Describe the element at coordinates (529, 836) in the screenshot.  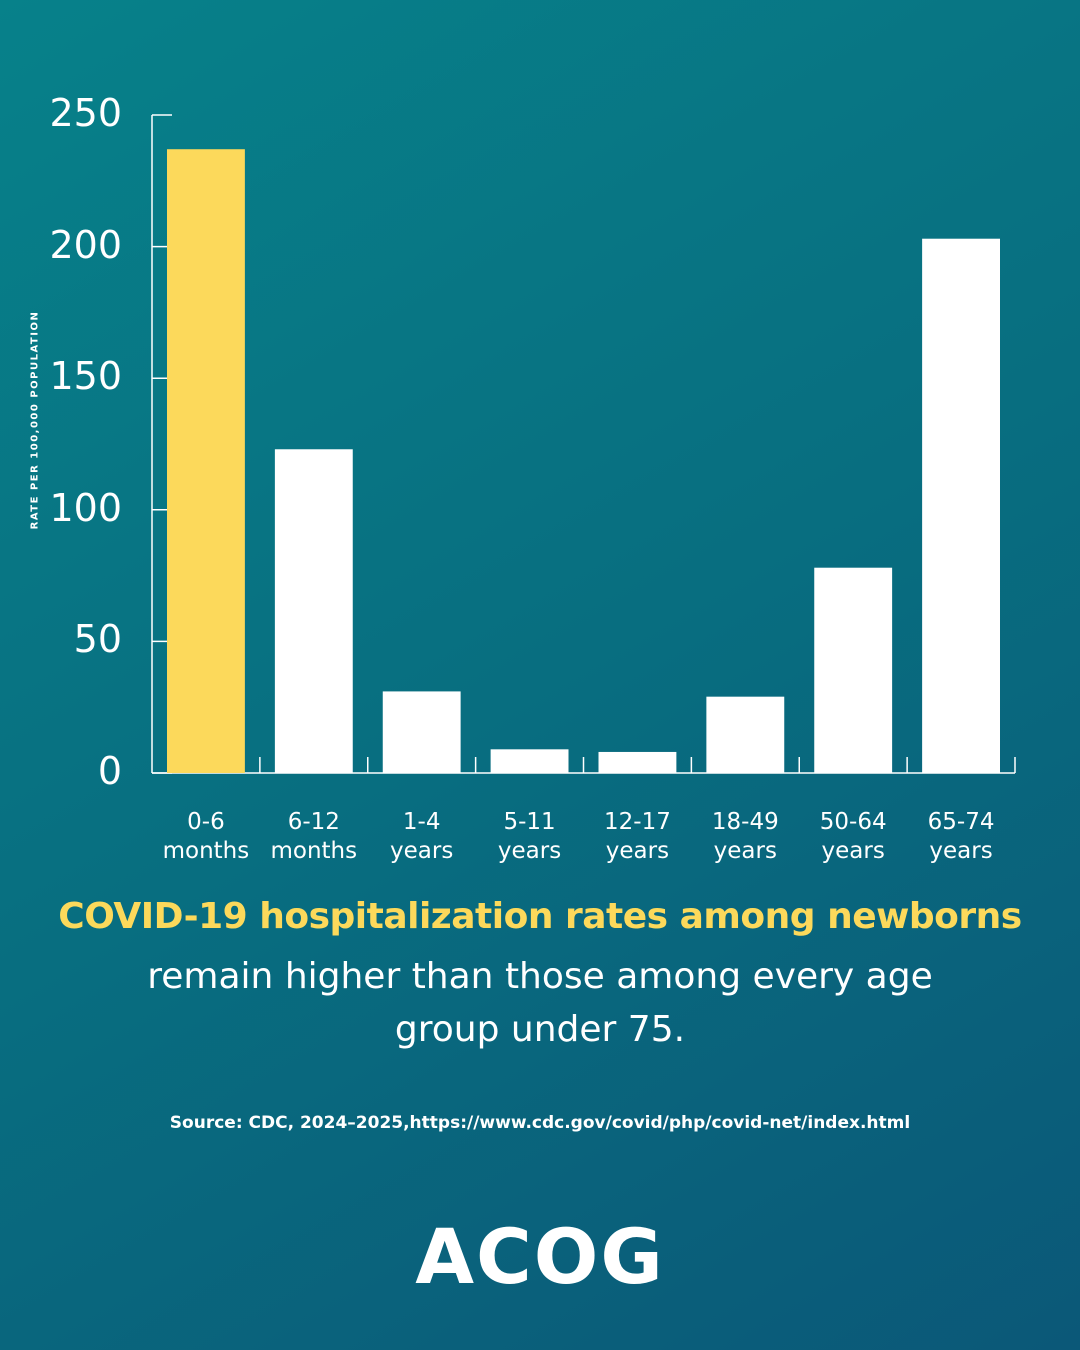
I see `x-tick-label: 5-11 years` at that location.